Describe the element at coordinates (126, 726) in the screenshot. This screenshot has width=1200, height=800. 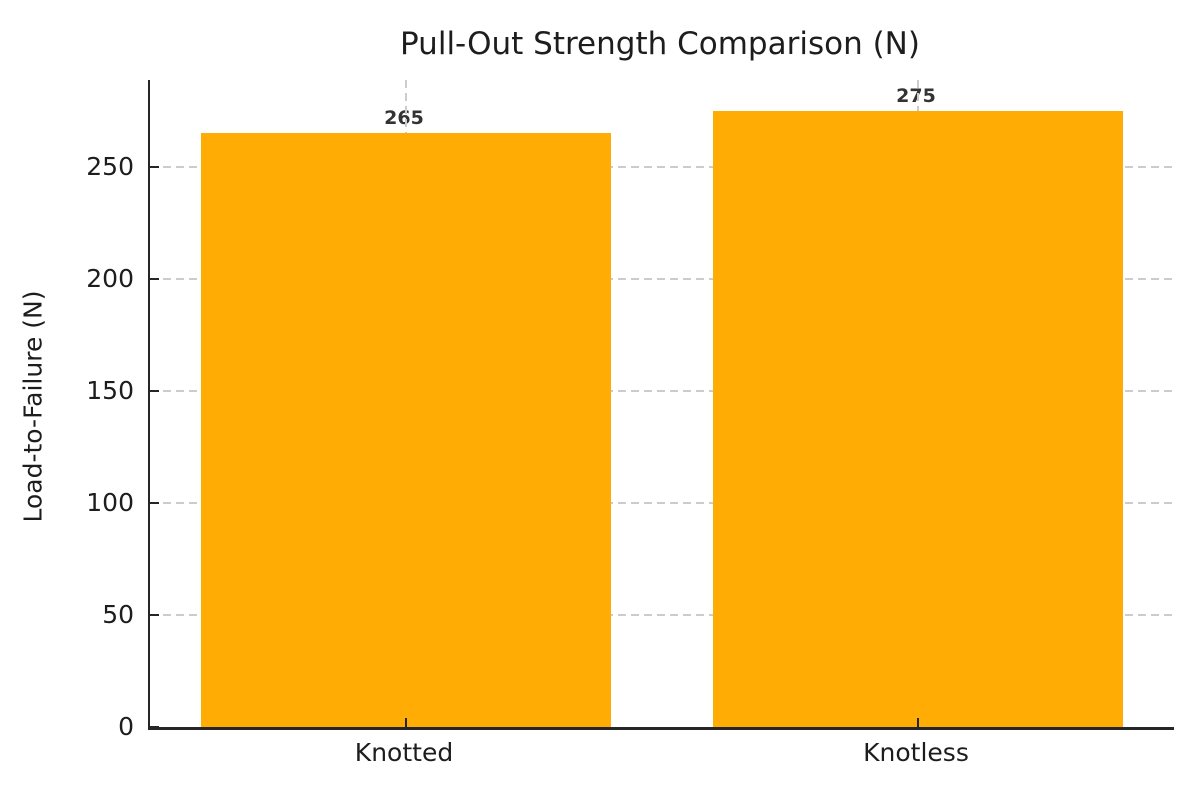
I see `y-tick-label-0: 0` at that location.